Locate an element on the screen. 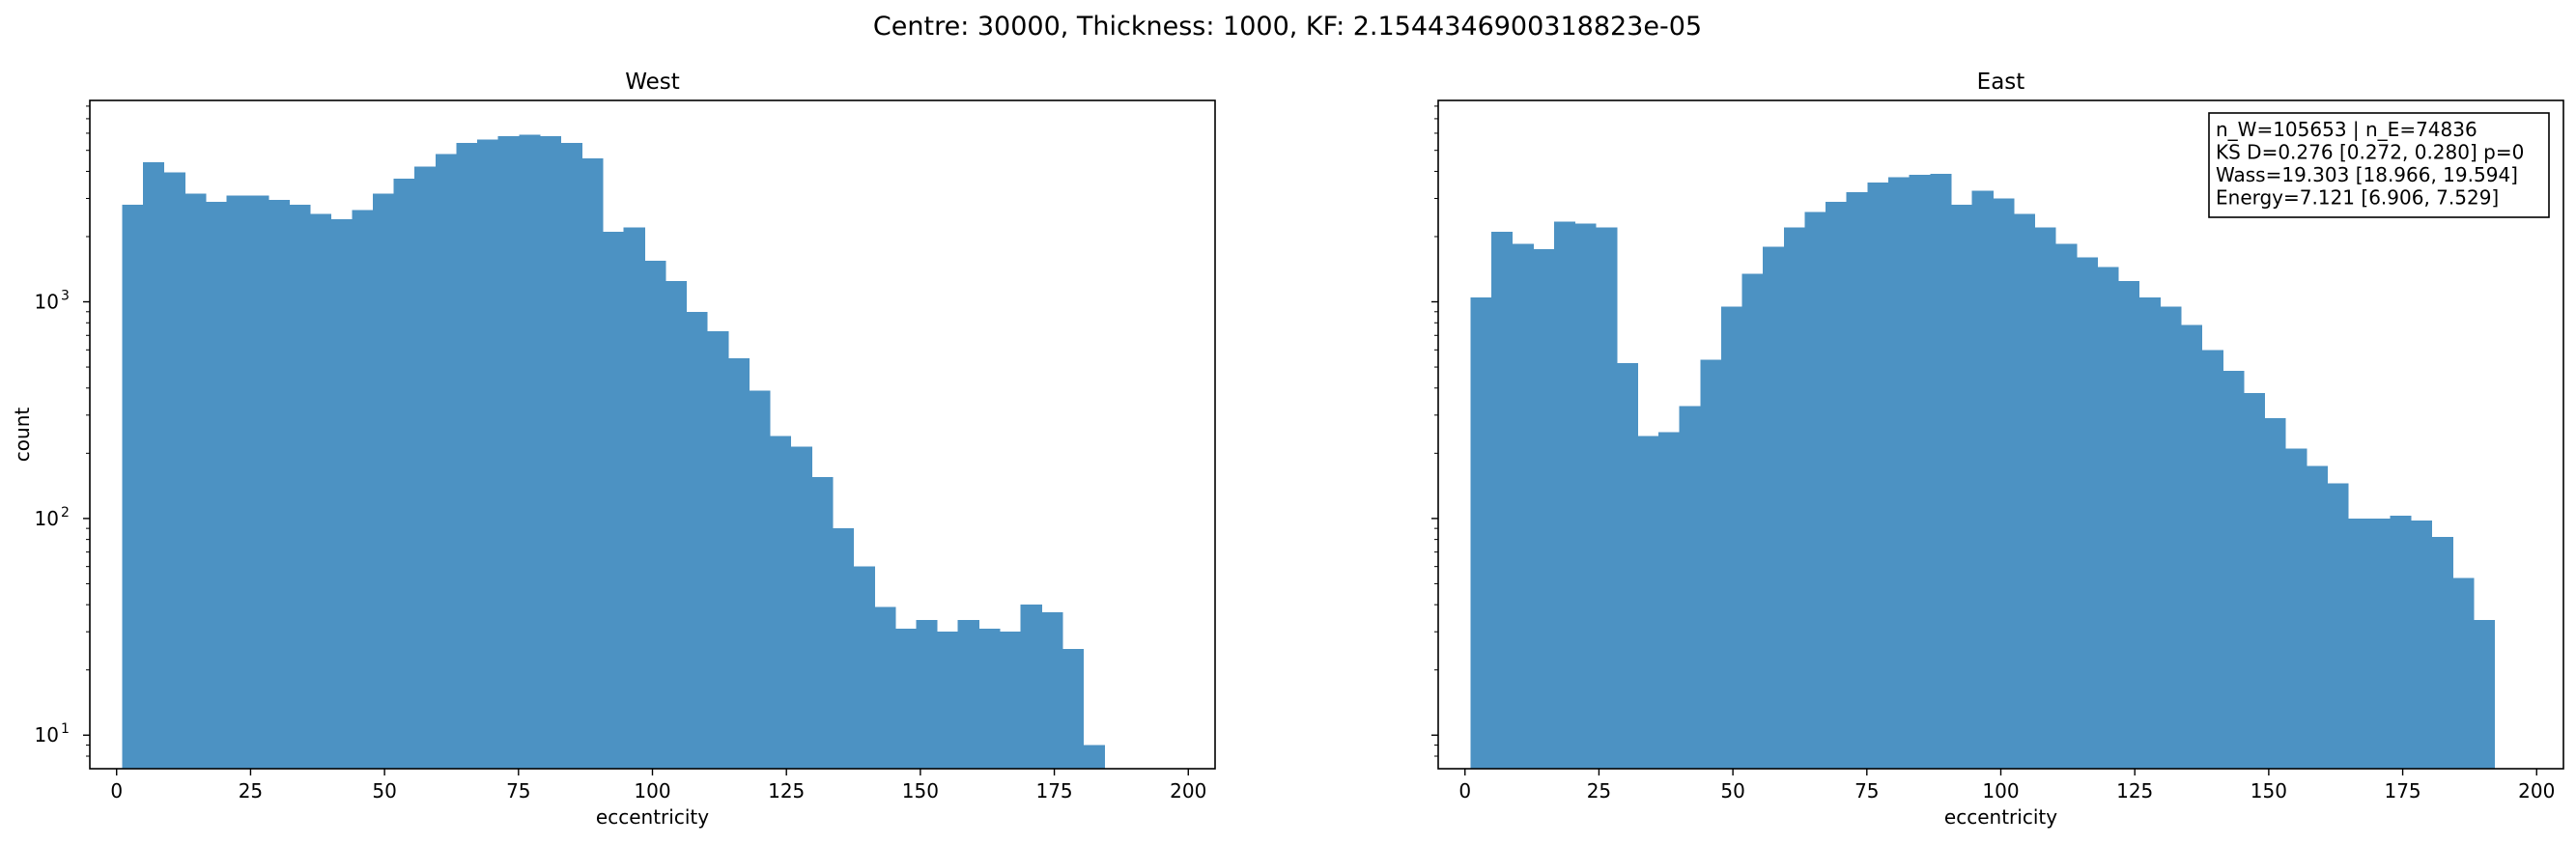 Image resolution: width=2576 pixels, height=845 pixels. stats-annotation-line: KS D=0.276 [0.272, 0.280] p=0 is located at coordinates (2370, 152).